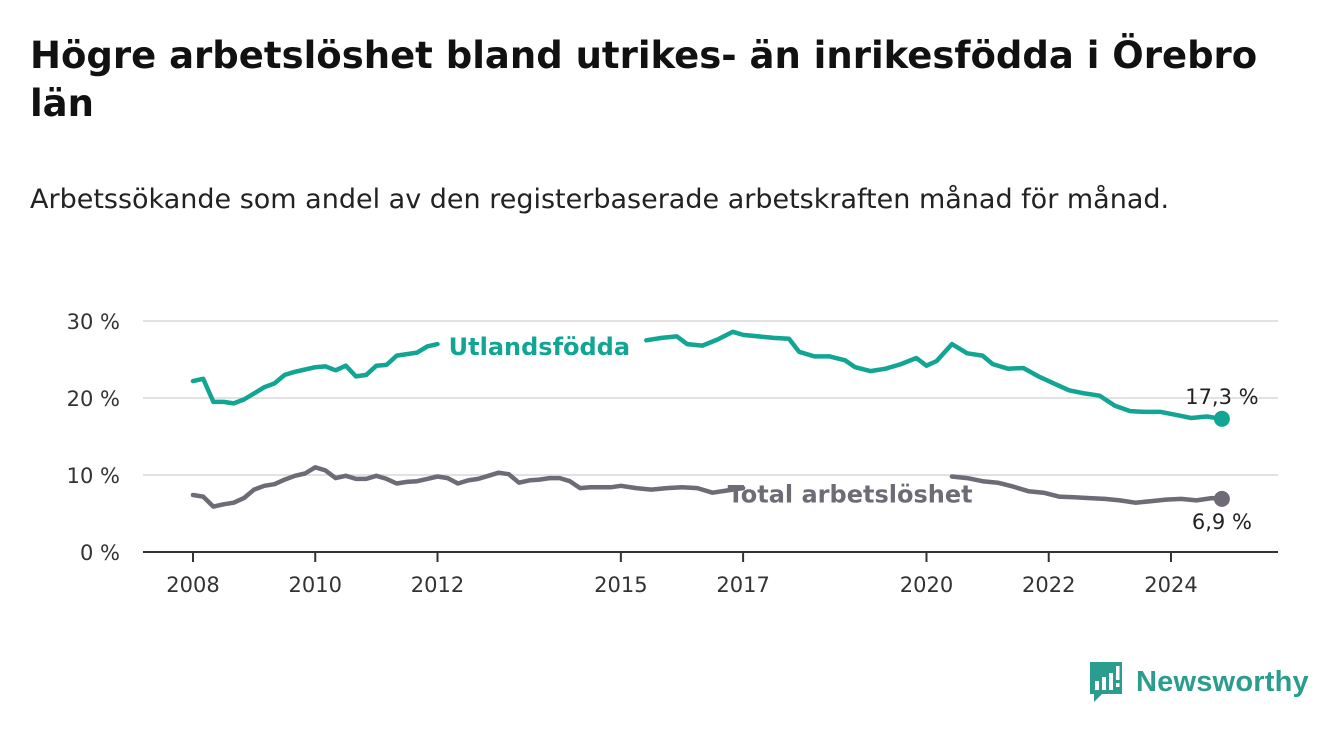 This screenshot has height=734, width=1340. Describe the element at coordinates (707, 375) in the screenshot. I see `series-line-utlandsfodda` at that location.